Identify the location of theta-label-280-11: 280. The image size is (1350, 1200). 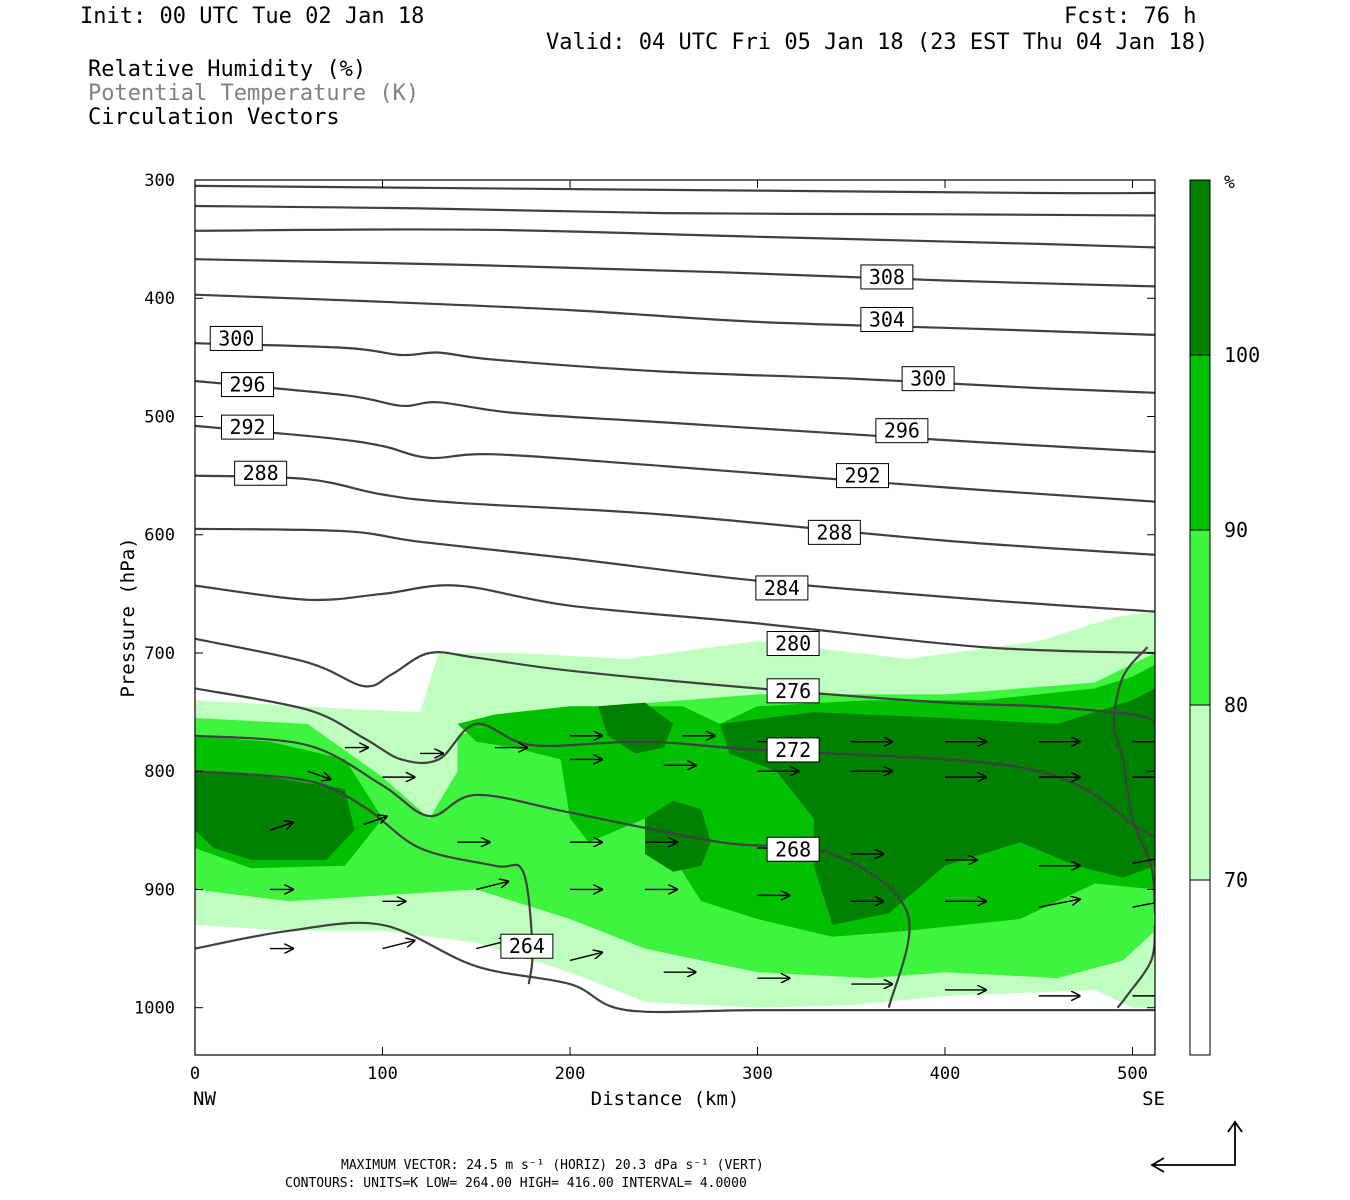
(793, 644).